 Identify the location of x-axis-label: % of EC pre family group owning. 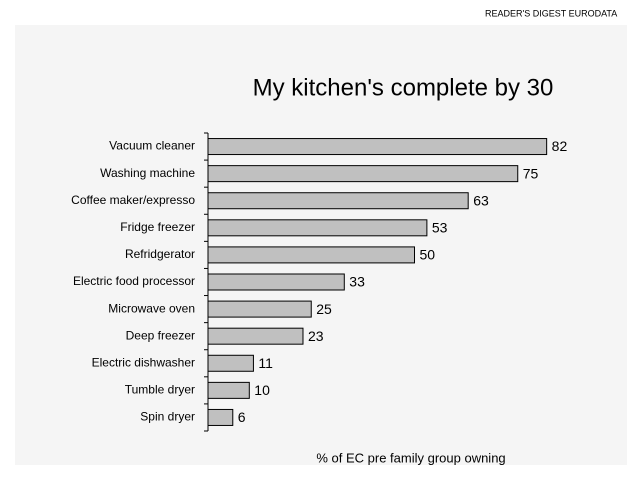
(410, 457).